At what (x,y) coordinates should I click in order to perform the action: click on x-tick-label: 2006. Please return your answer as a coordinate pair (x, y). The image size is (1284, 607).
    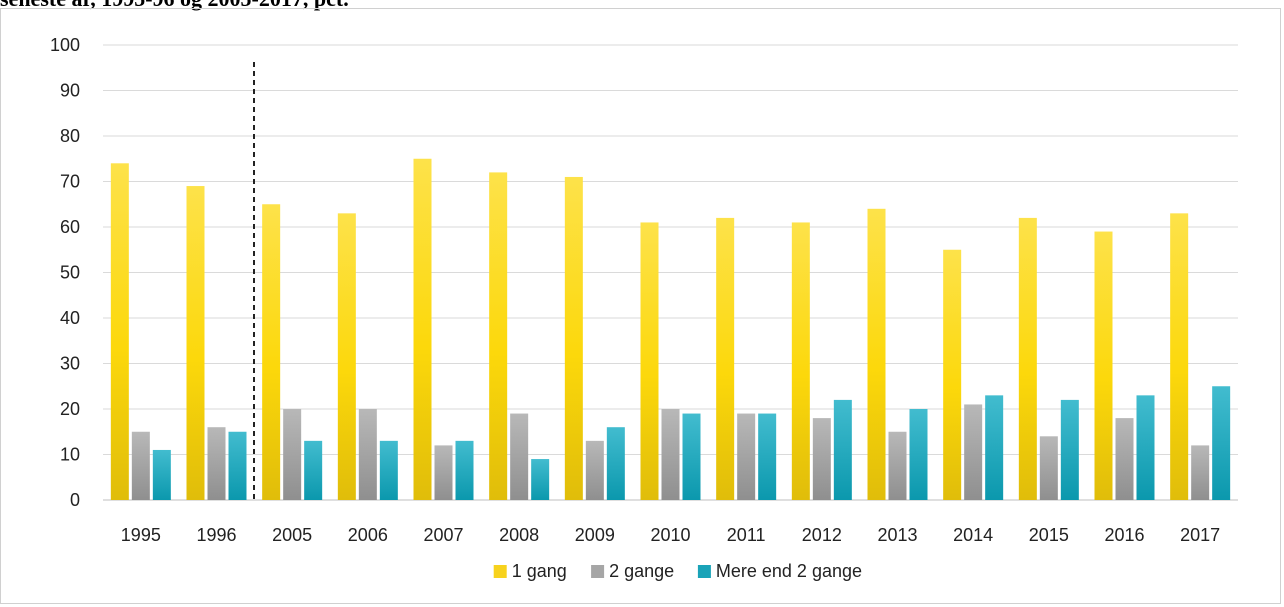
    Looking at the image, I should click on (368, 535).